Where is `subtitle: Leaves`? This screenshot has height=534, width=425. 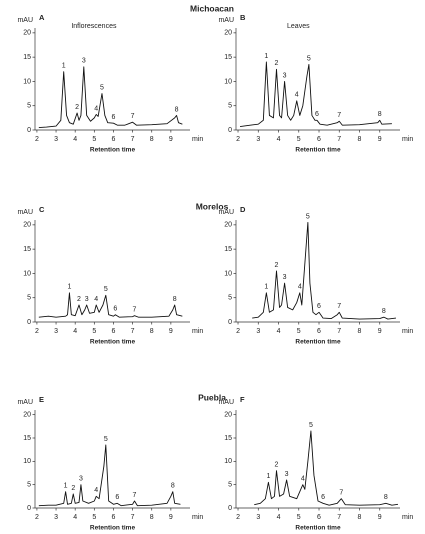 subtitle: Leaves is located at coordinates (298, 26).